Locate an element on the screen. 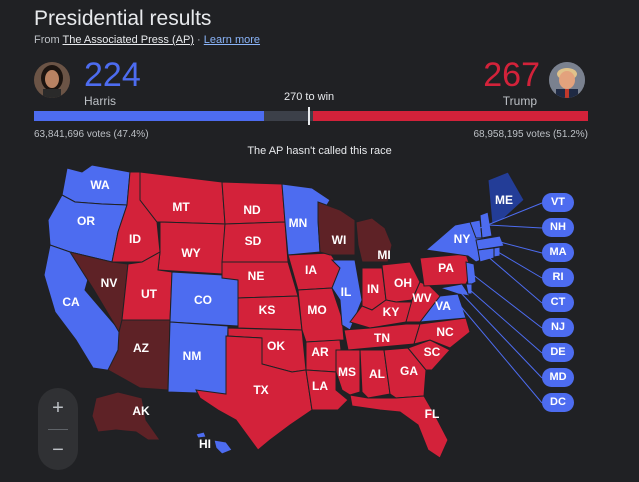 The height and width of the screenshot is (482, 639). pill-md: MD is located at coordinates (558, 377).